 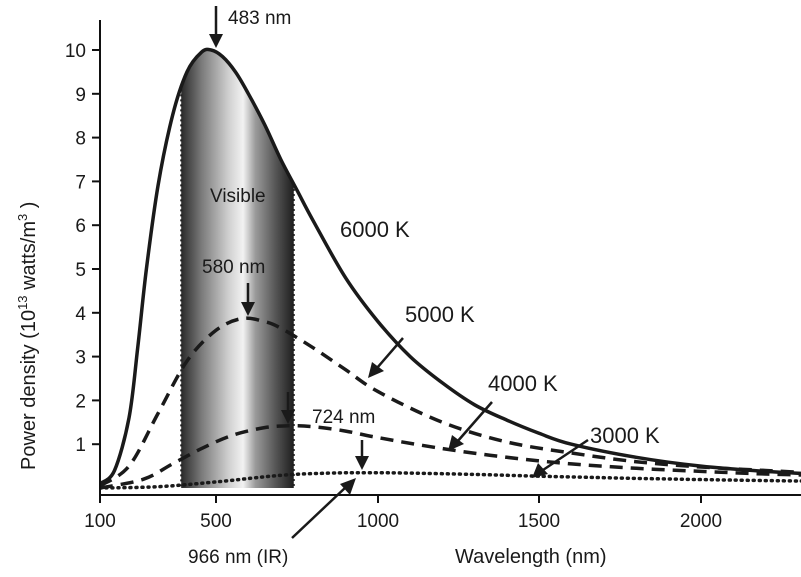 I want to click on series-label-3000k: 3000 K, so click(x=625, y=435).